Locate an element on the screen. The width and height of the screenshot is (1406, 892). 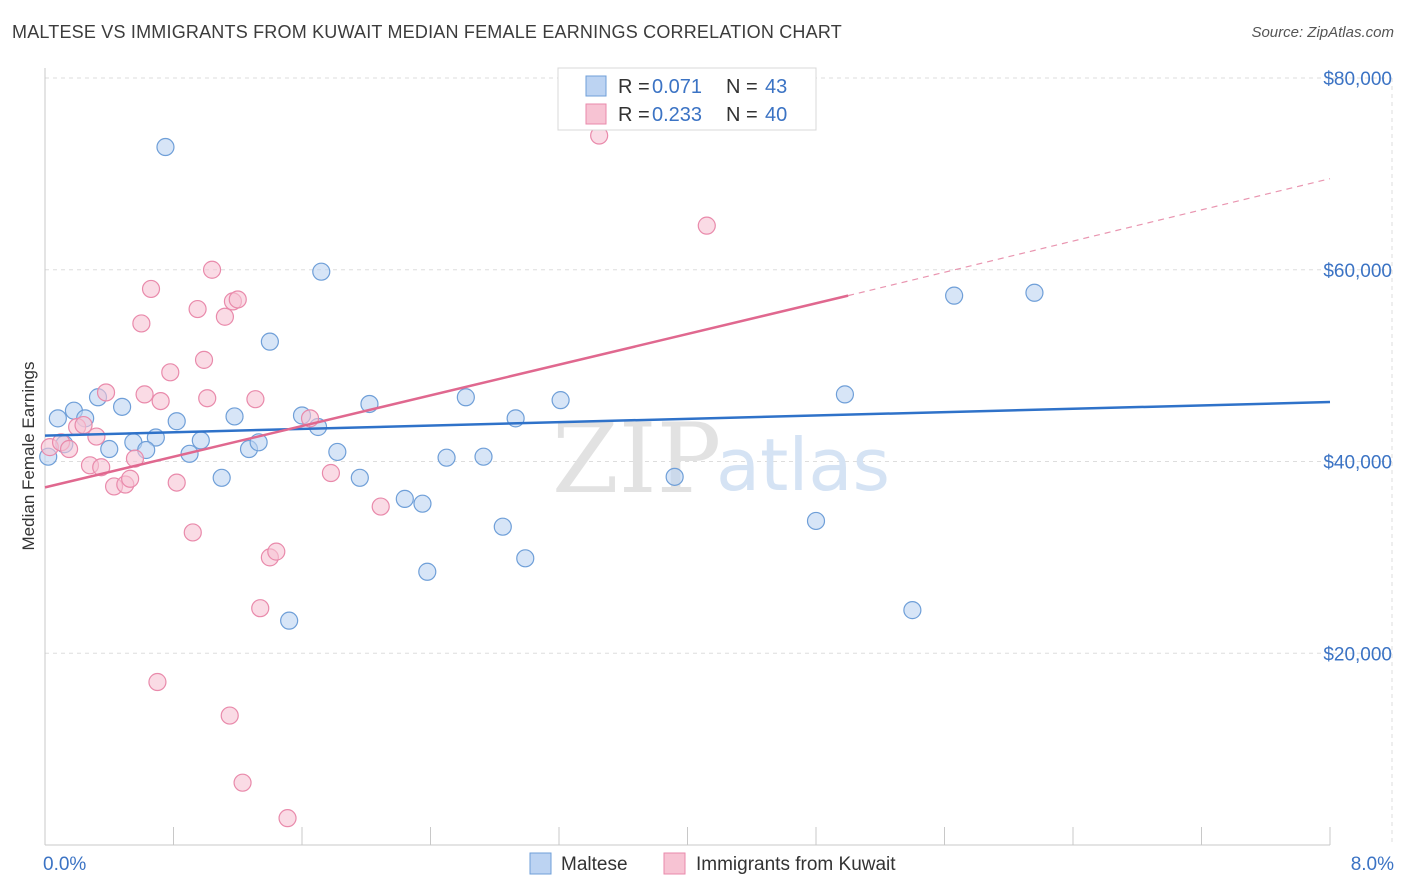
kuwait-trend-extension is located at coordinates (1089, 237).